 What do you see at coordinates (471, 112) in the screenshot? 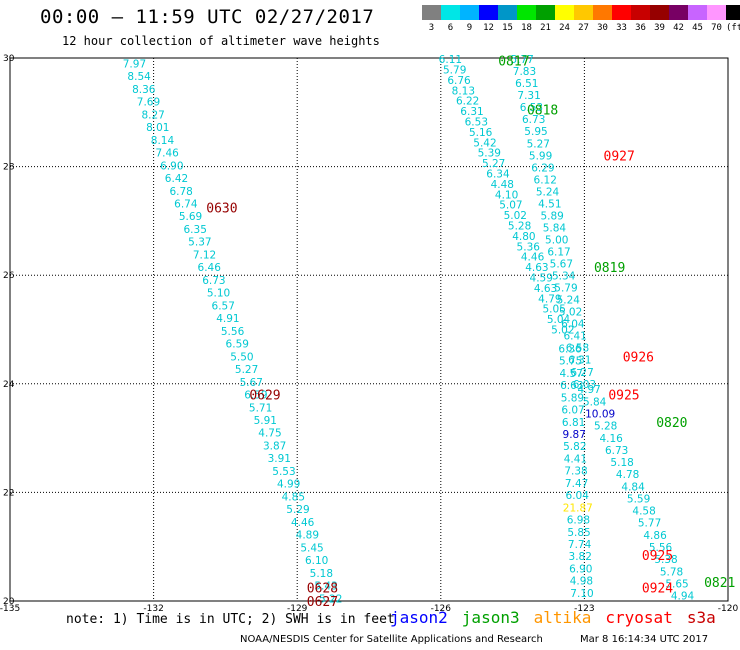
I see `wave-height-label: 6.31` at bounding box center [471, 112].